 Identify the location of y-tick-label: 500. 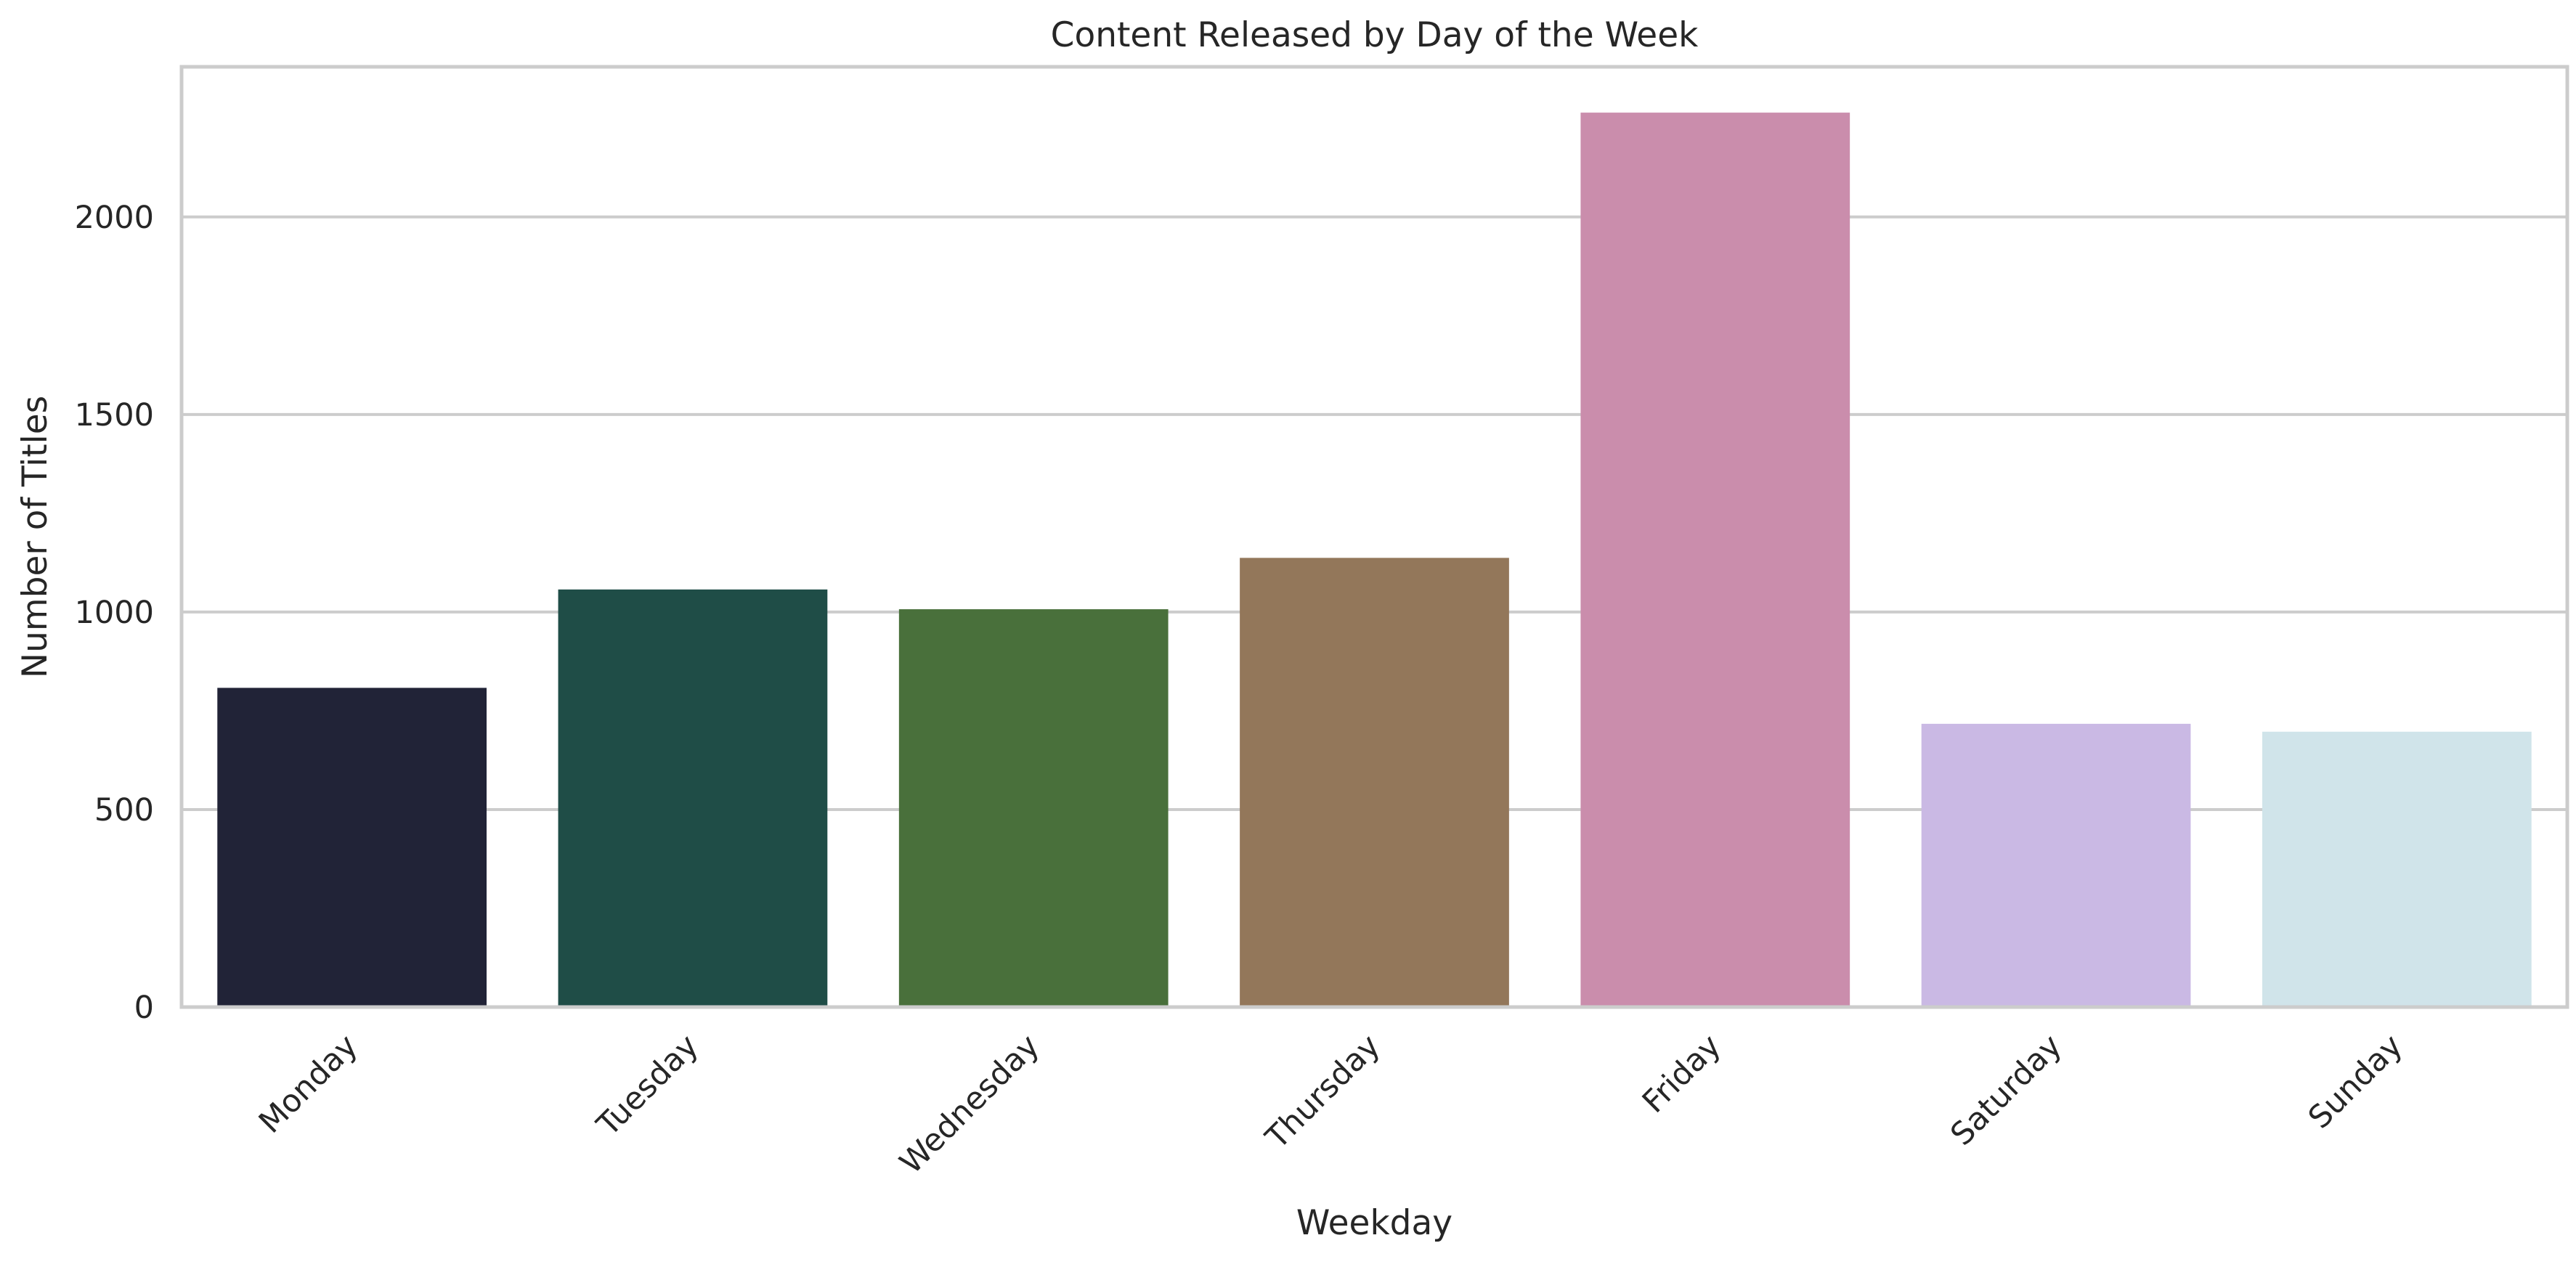
(124, 810).